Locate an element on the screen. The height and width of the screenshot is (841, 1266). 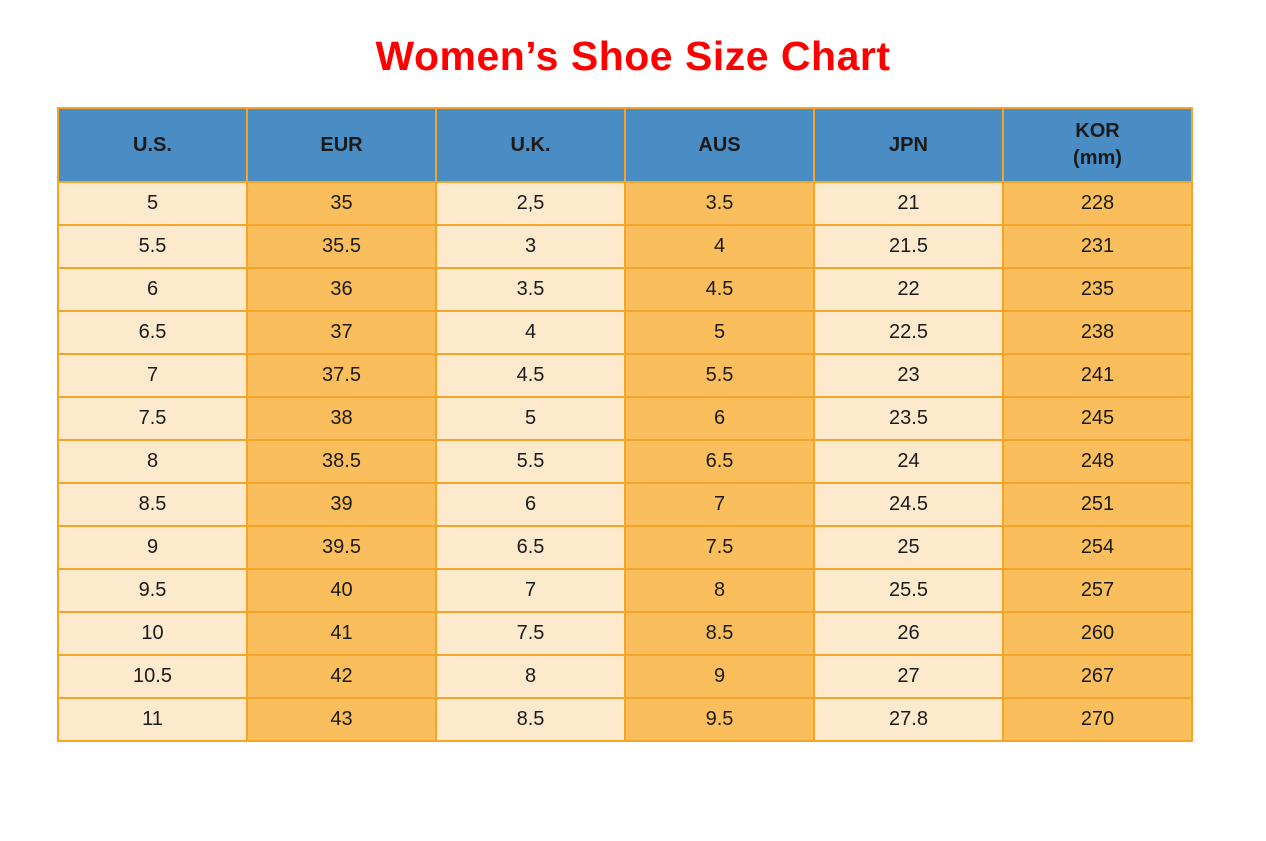
table-row: 9.5 40 7 8 25.5 257 is located at coordinates (625, 590).